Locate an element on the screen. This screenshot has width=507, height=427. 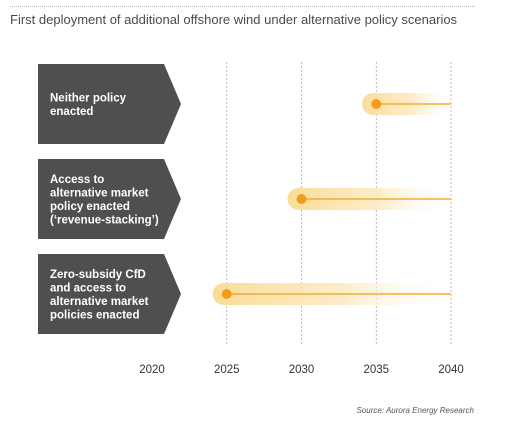
source-note: Source: Aurora Energy Research is located at coordinates (415, 410).